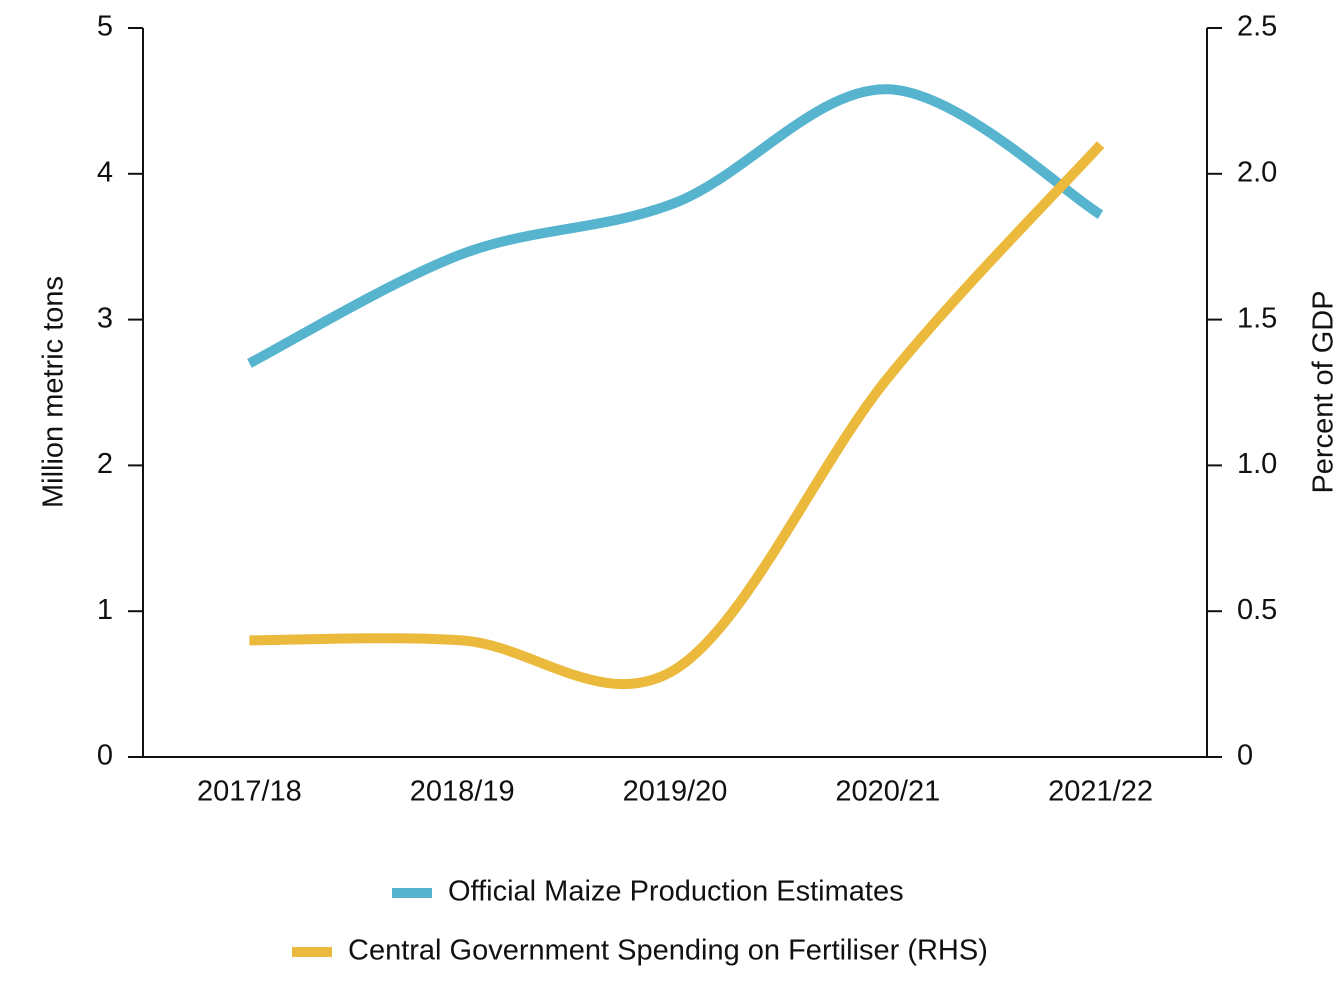 The height and width of the screenshot is (981, 1341). Describe the element at coordinates (462, 792) in the screenshot. I see `x-tick-label: 2018/19` at that location.